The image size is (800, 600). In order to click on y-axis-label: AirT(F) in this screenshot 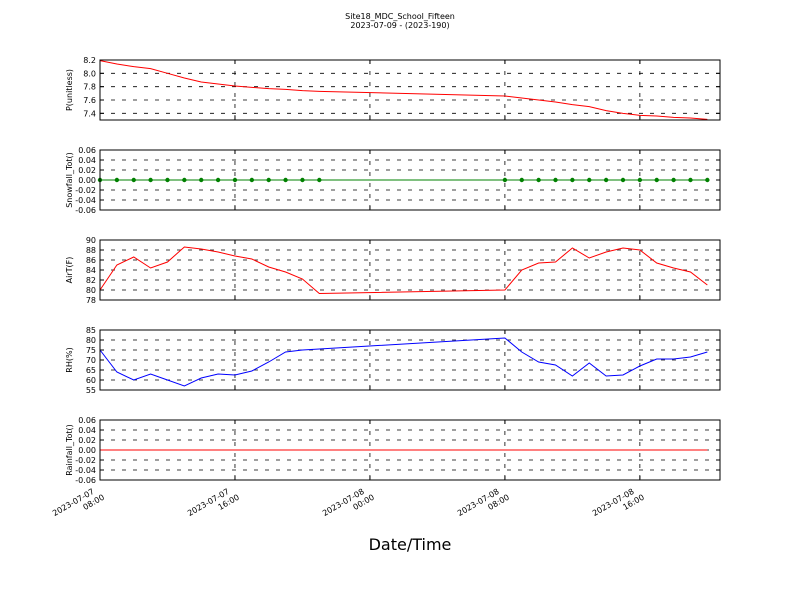, I will do `click(69, 270)`.